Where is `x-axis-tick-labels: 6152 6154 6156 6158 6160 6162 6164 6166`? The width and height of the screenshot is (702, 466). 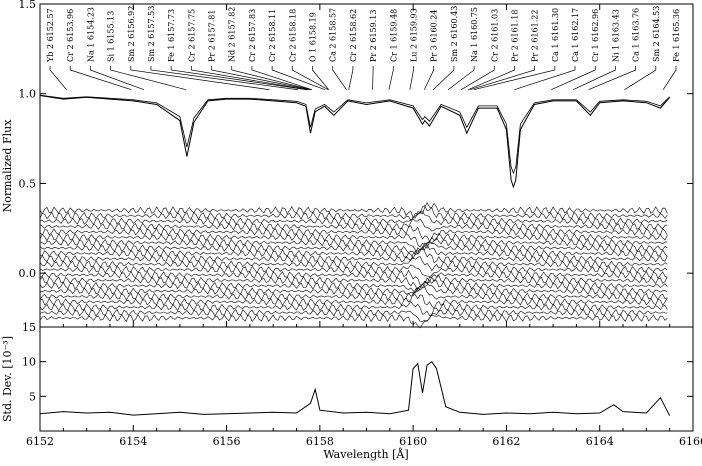 x-axis-tick-labels: 6152 6154 6156 6158 6160 6162 6164 6166 is located at coordinates (364, 441).